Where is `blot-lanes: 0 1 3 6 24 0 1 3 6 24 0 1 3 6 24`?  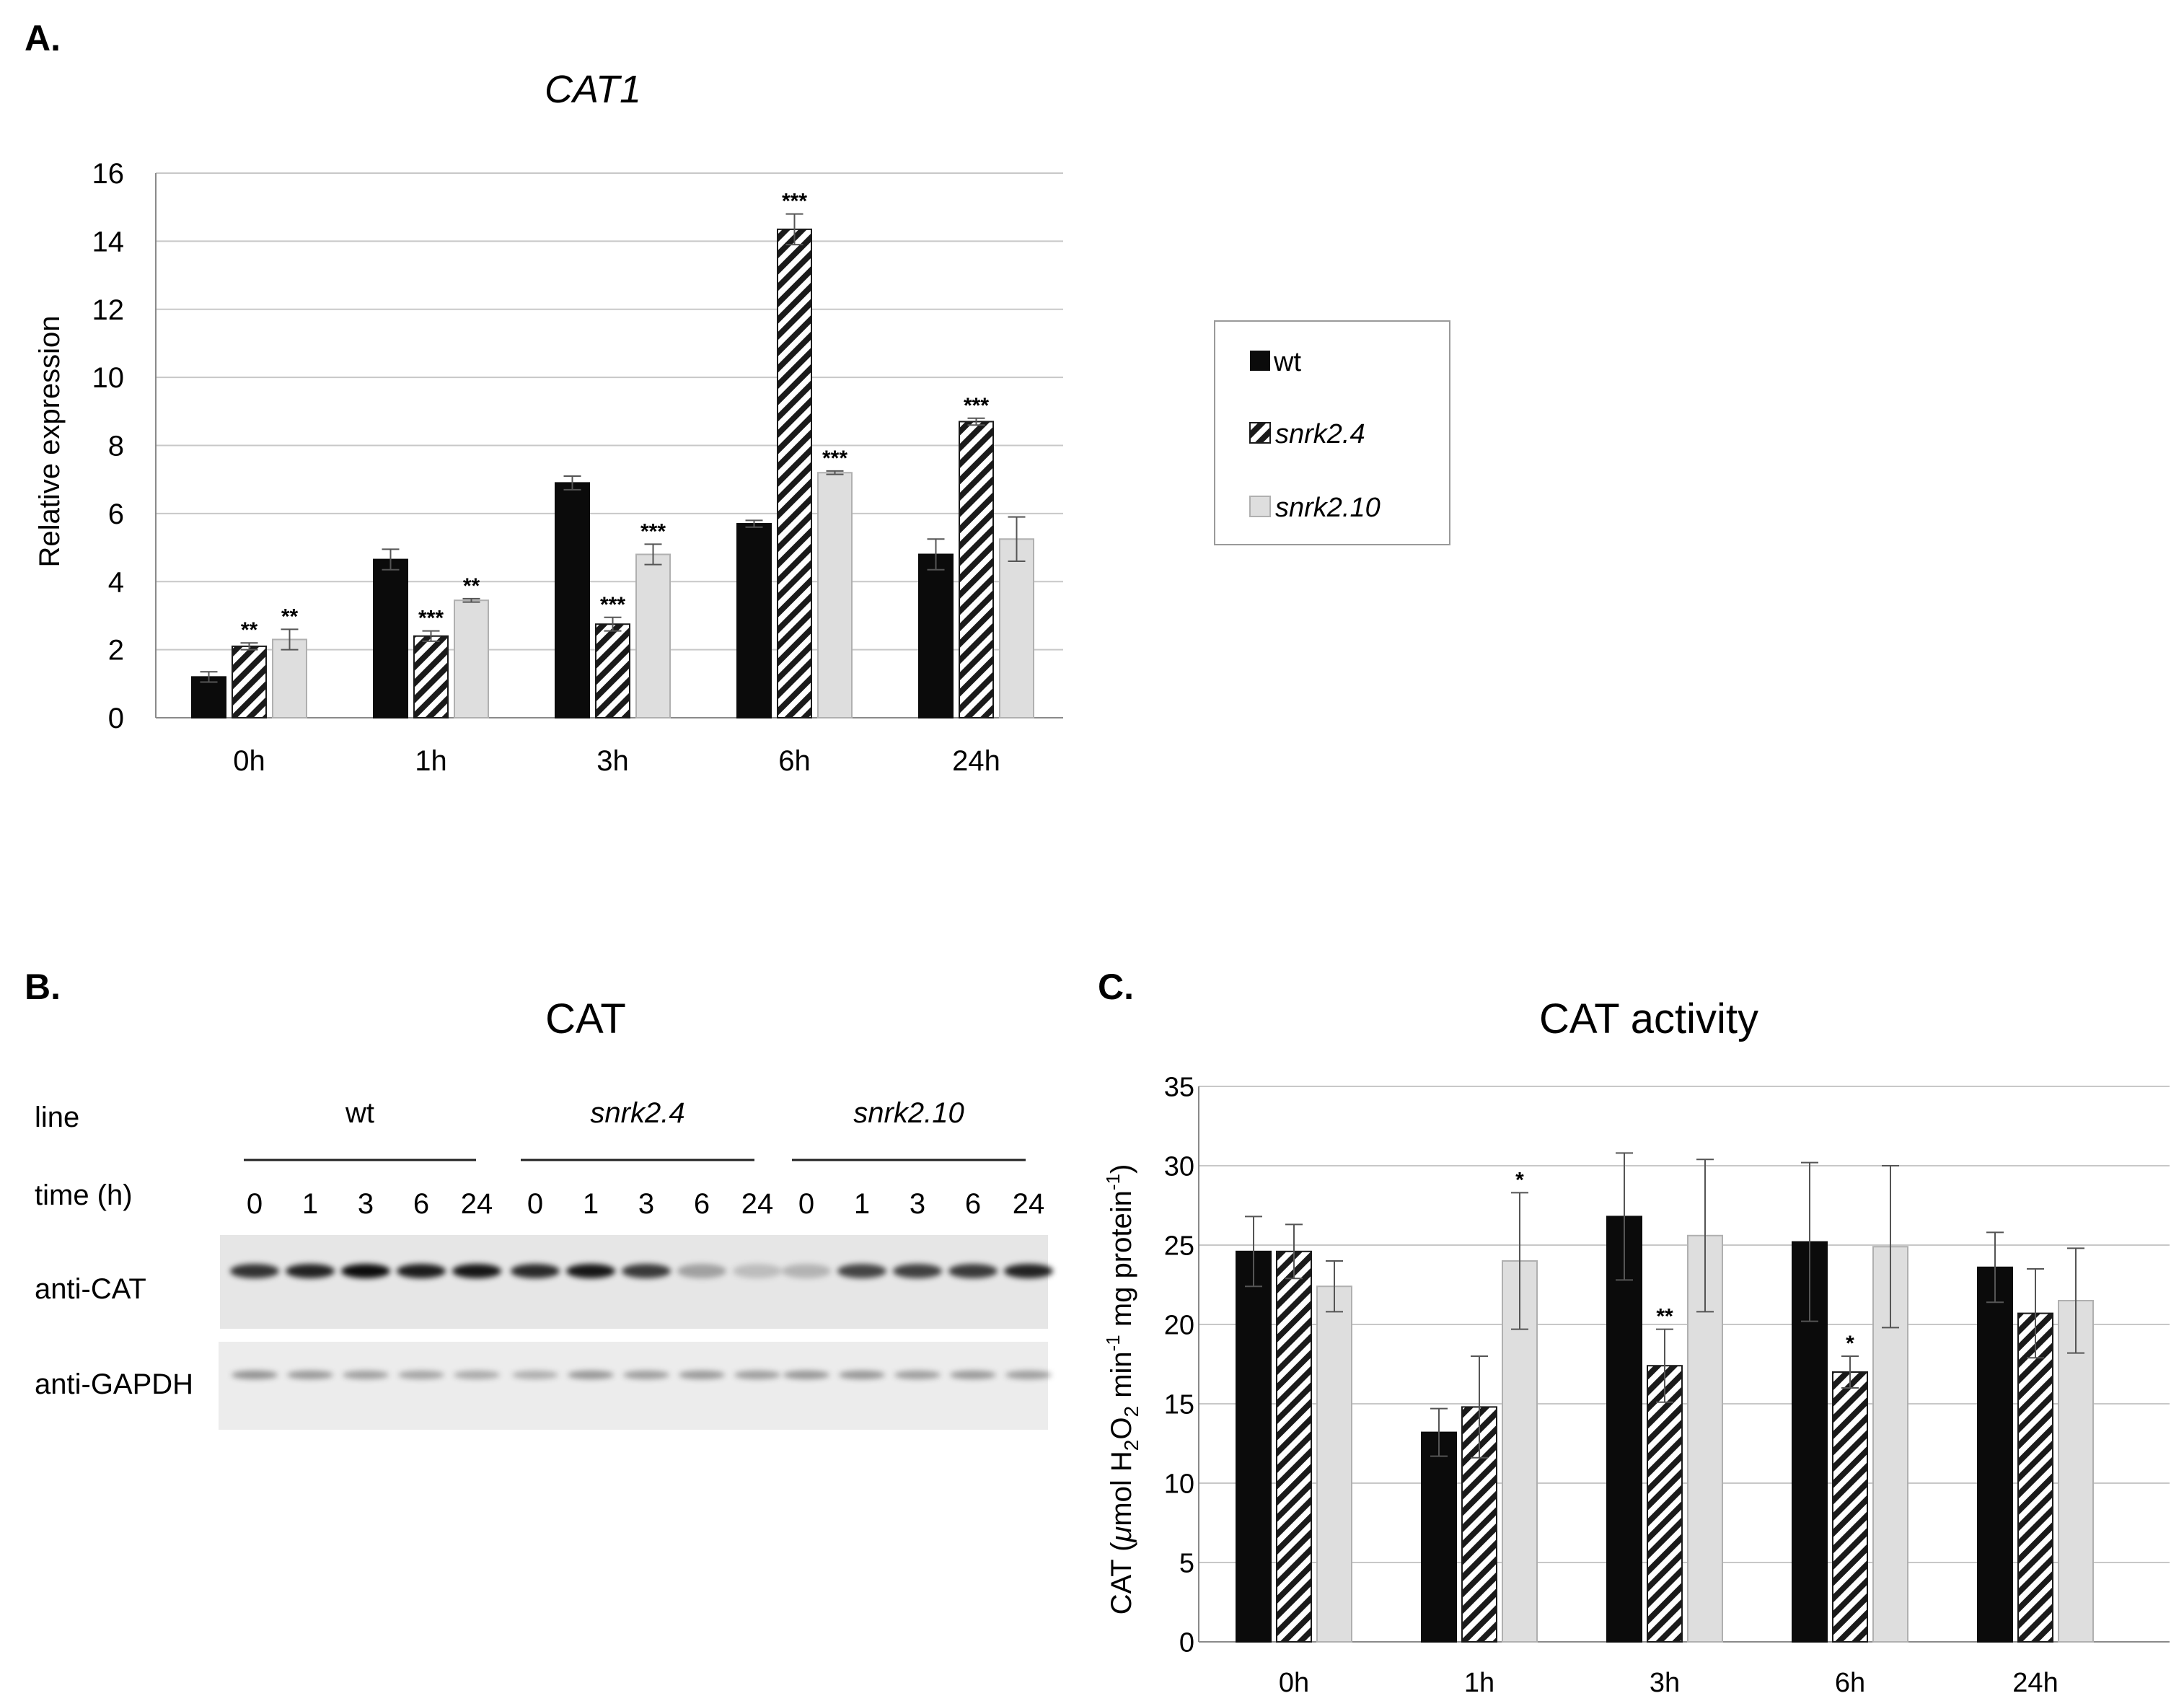
blot-lanes: 0 1 3 6 24 0 1 3 6 24 0 1 3 6 24 is located at coordinates (641, 1269).